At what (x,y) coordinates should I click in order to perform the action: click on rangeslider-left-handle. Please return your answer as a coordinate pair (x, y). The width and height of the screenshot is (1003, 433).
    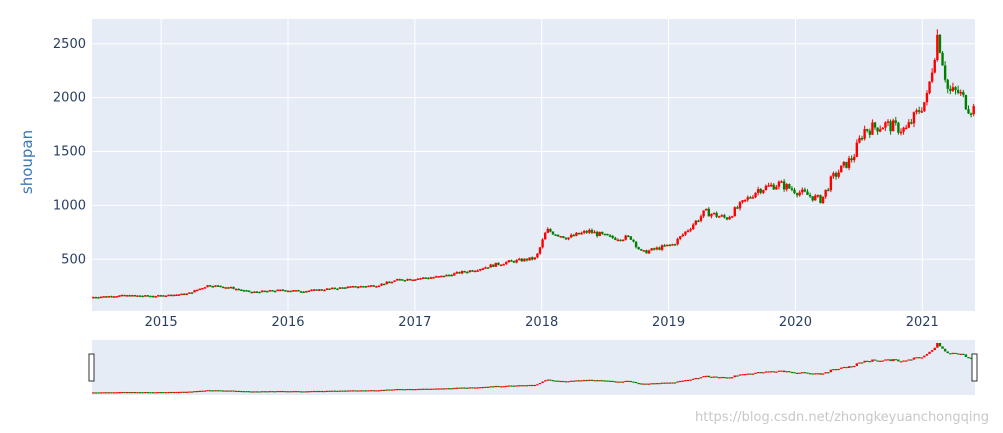
    Looking at the image, I should click on (91, 367).